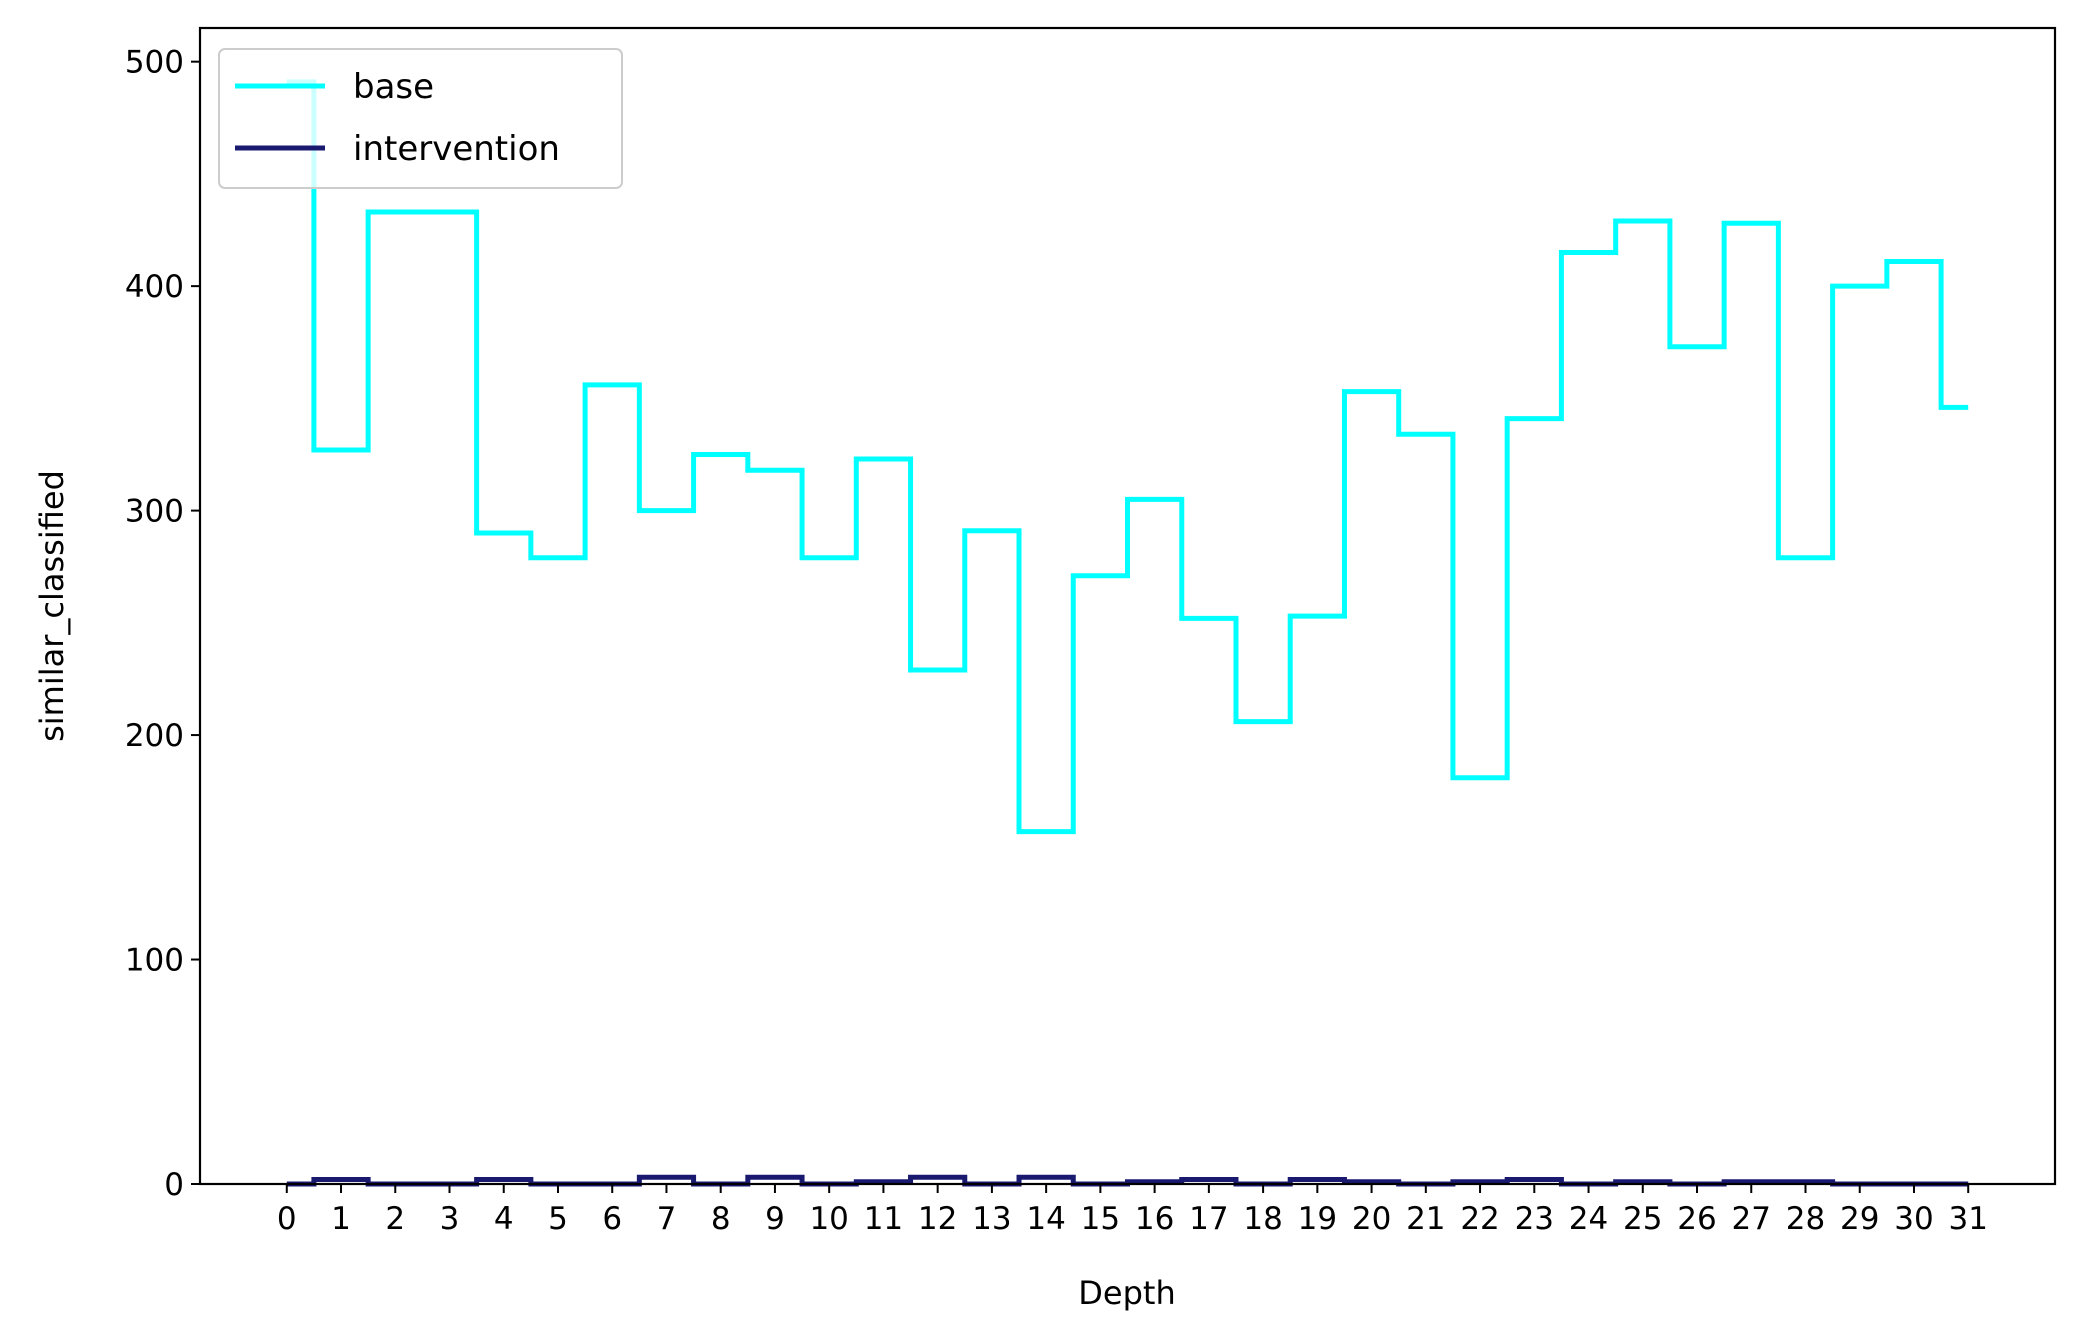 The image size is (2088, 1344). What do you see at coordinates (52, 606) in the screenshot?
I see `y-axis-label: similar_classified` at bounding box center [52, 606].